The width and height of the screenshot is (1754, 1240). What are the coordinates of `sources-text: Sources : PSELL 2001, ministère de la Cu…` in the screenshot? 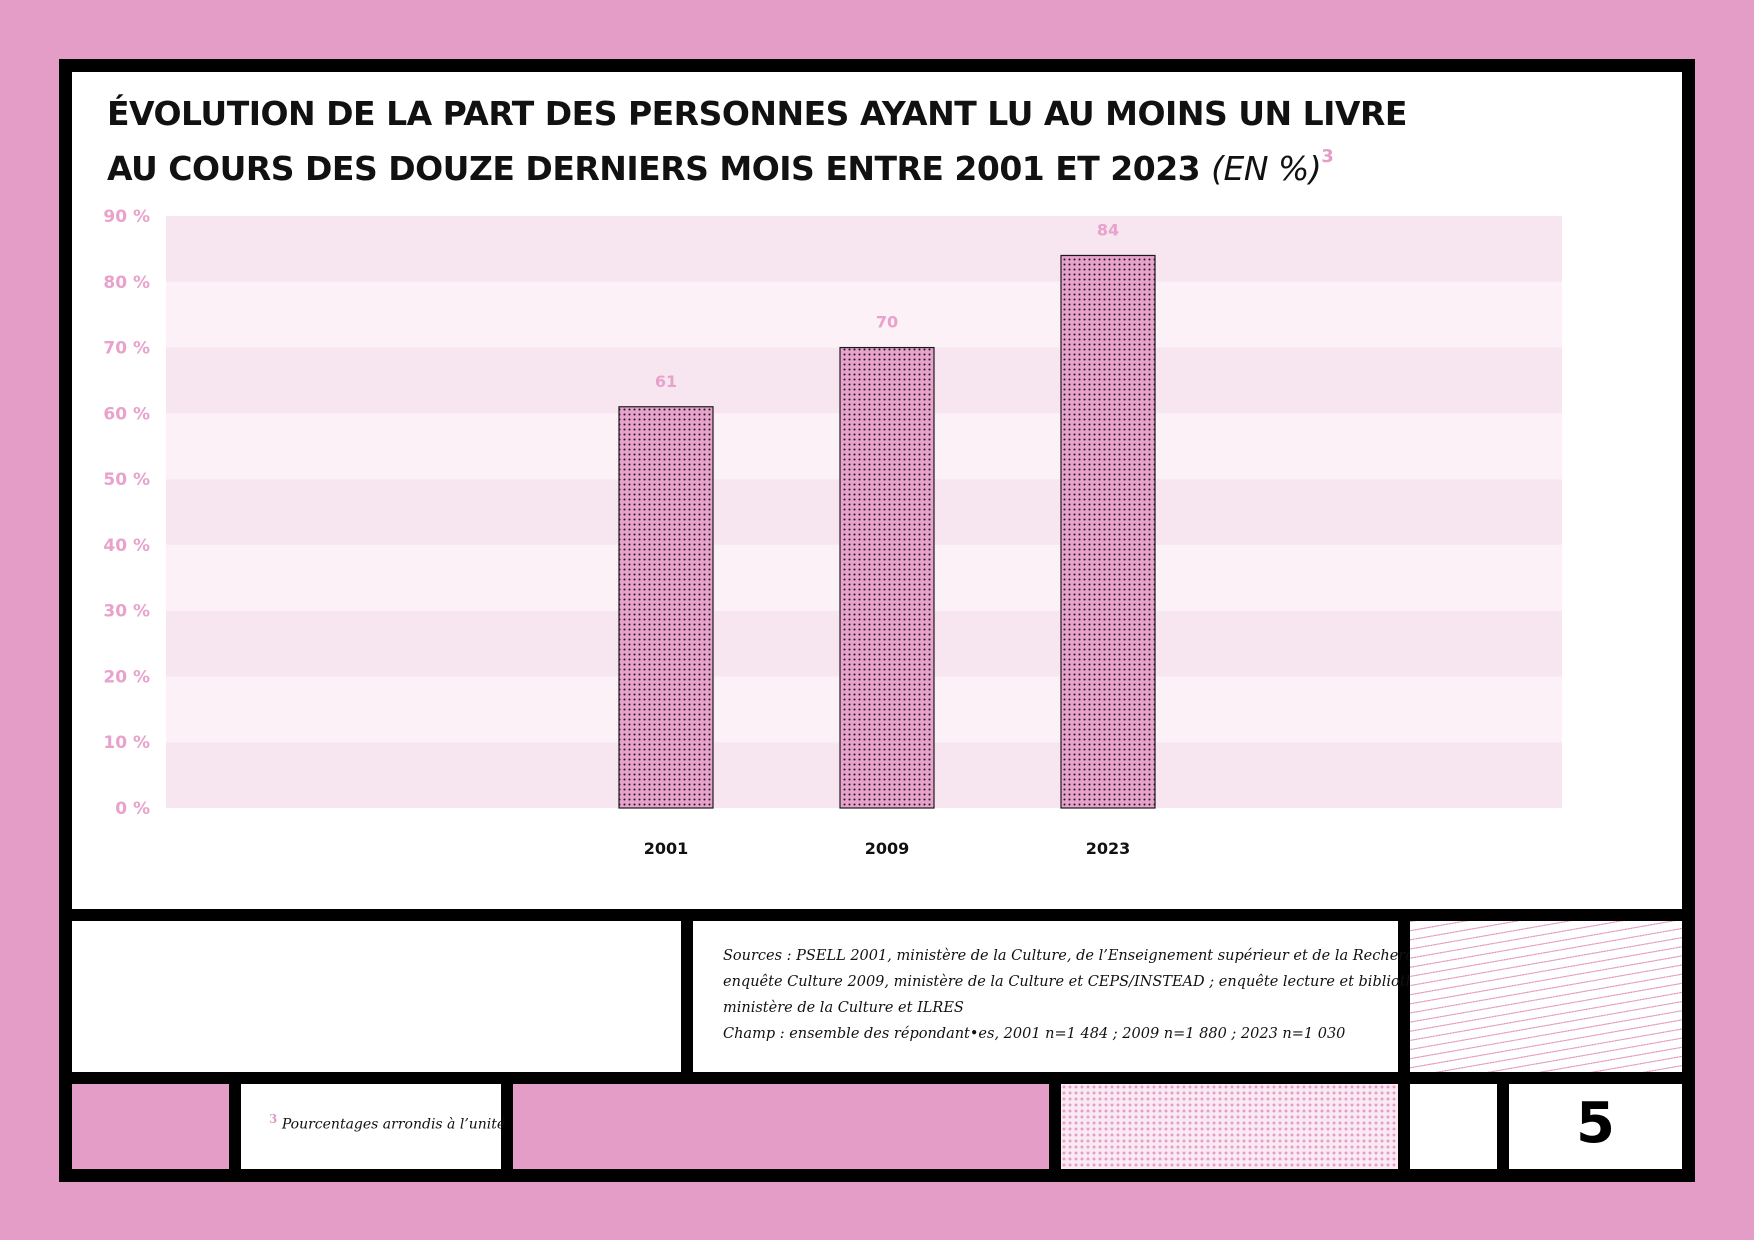 It's located at (1152, 995).